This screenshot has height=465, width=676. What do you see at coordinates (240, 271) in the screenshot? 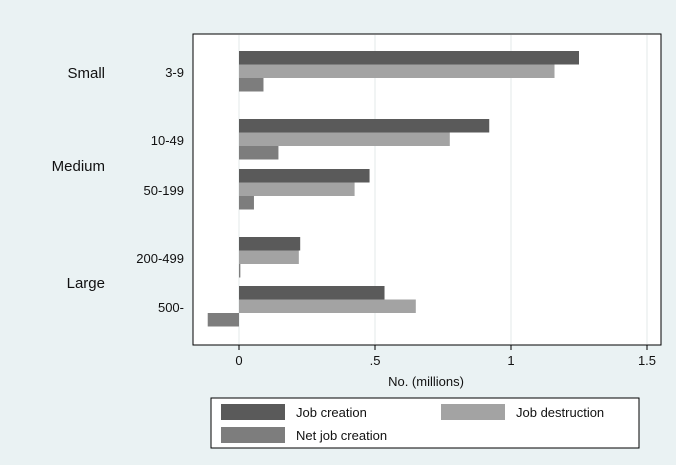
I see `bar-200-499-net-job-creation` at bounding box center [240, 271].